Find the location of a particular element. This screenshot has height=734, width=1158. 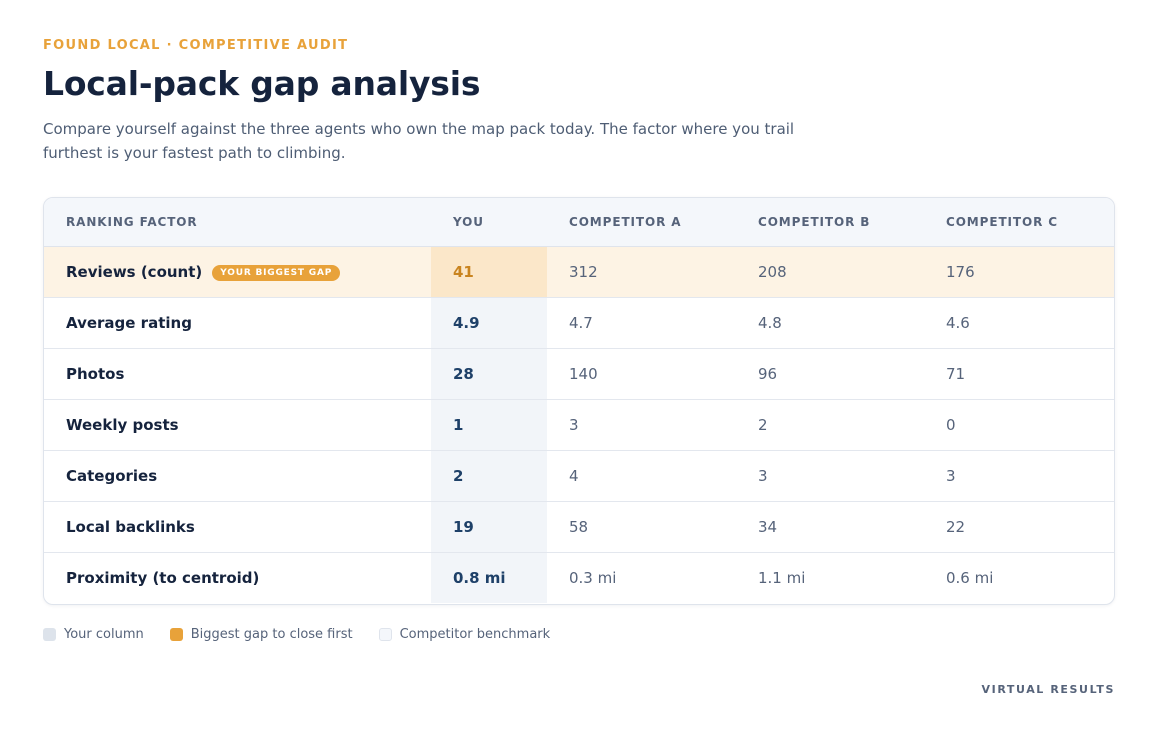

competitor-b-cell: 4.8 is located at coordinates (830, 323).